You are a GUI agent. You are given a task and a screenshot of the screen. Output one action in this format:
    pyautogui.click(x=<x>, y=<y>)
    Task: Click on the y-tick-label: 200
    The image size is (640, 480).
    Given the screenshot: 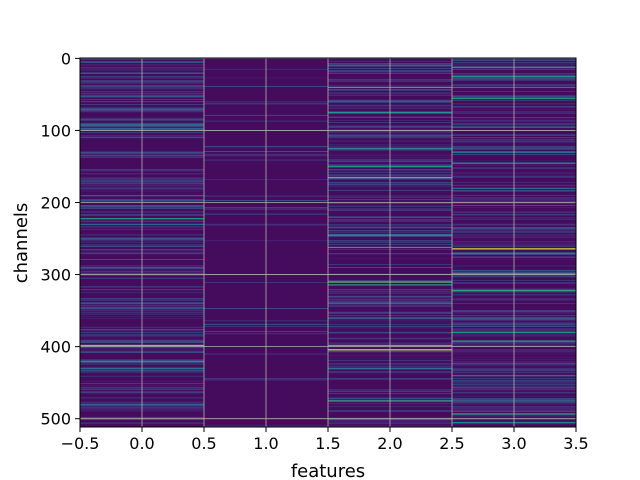 What is the action you would take?
    pyautogui.click(x=55, y=203)
    